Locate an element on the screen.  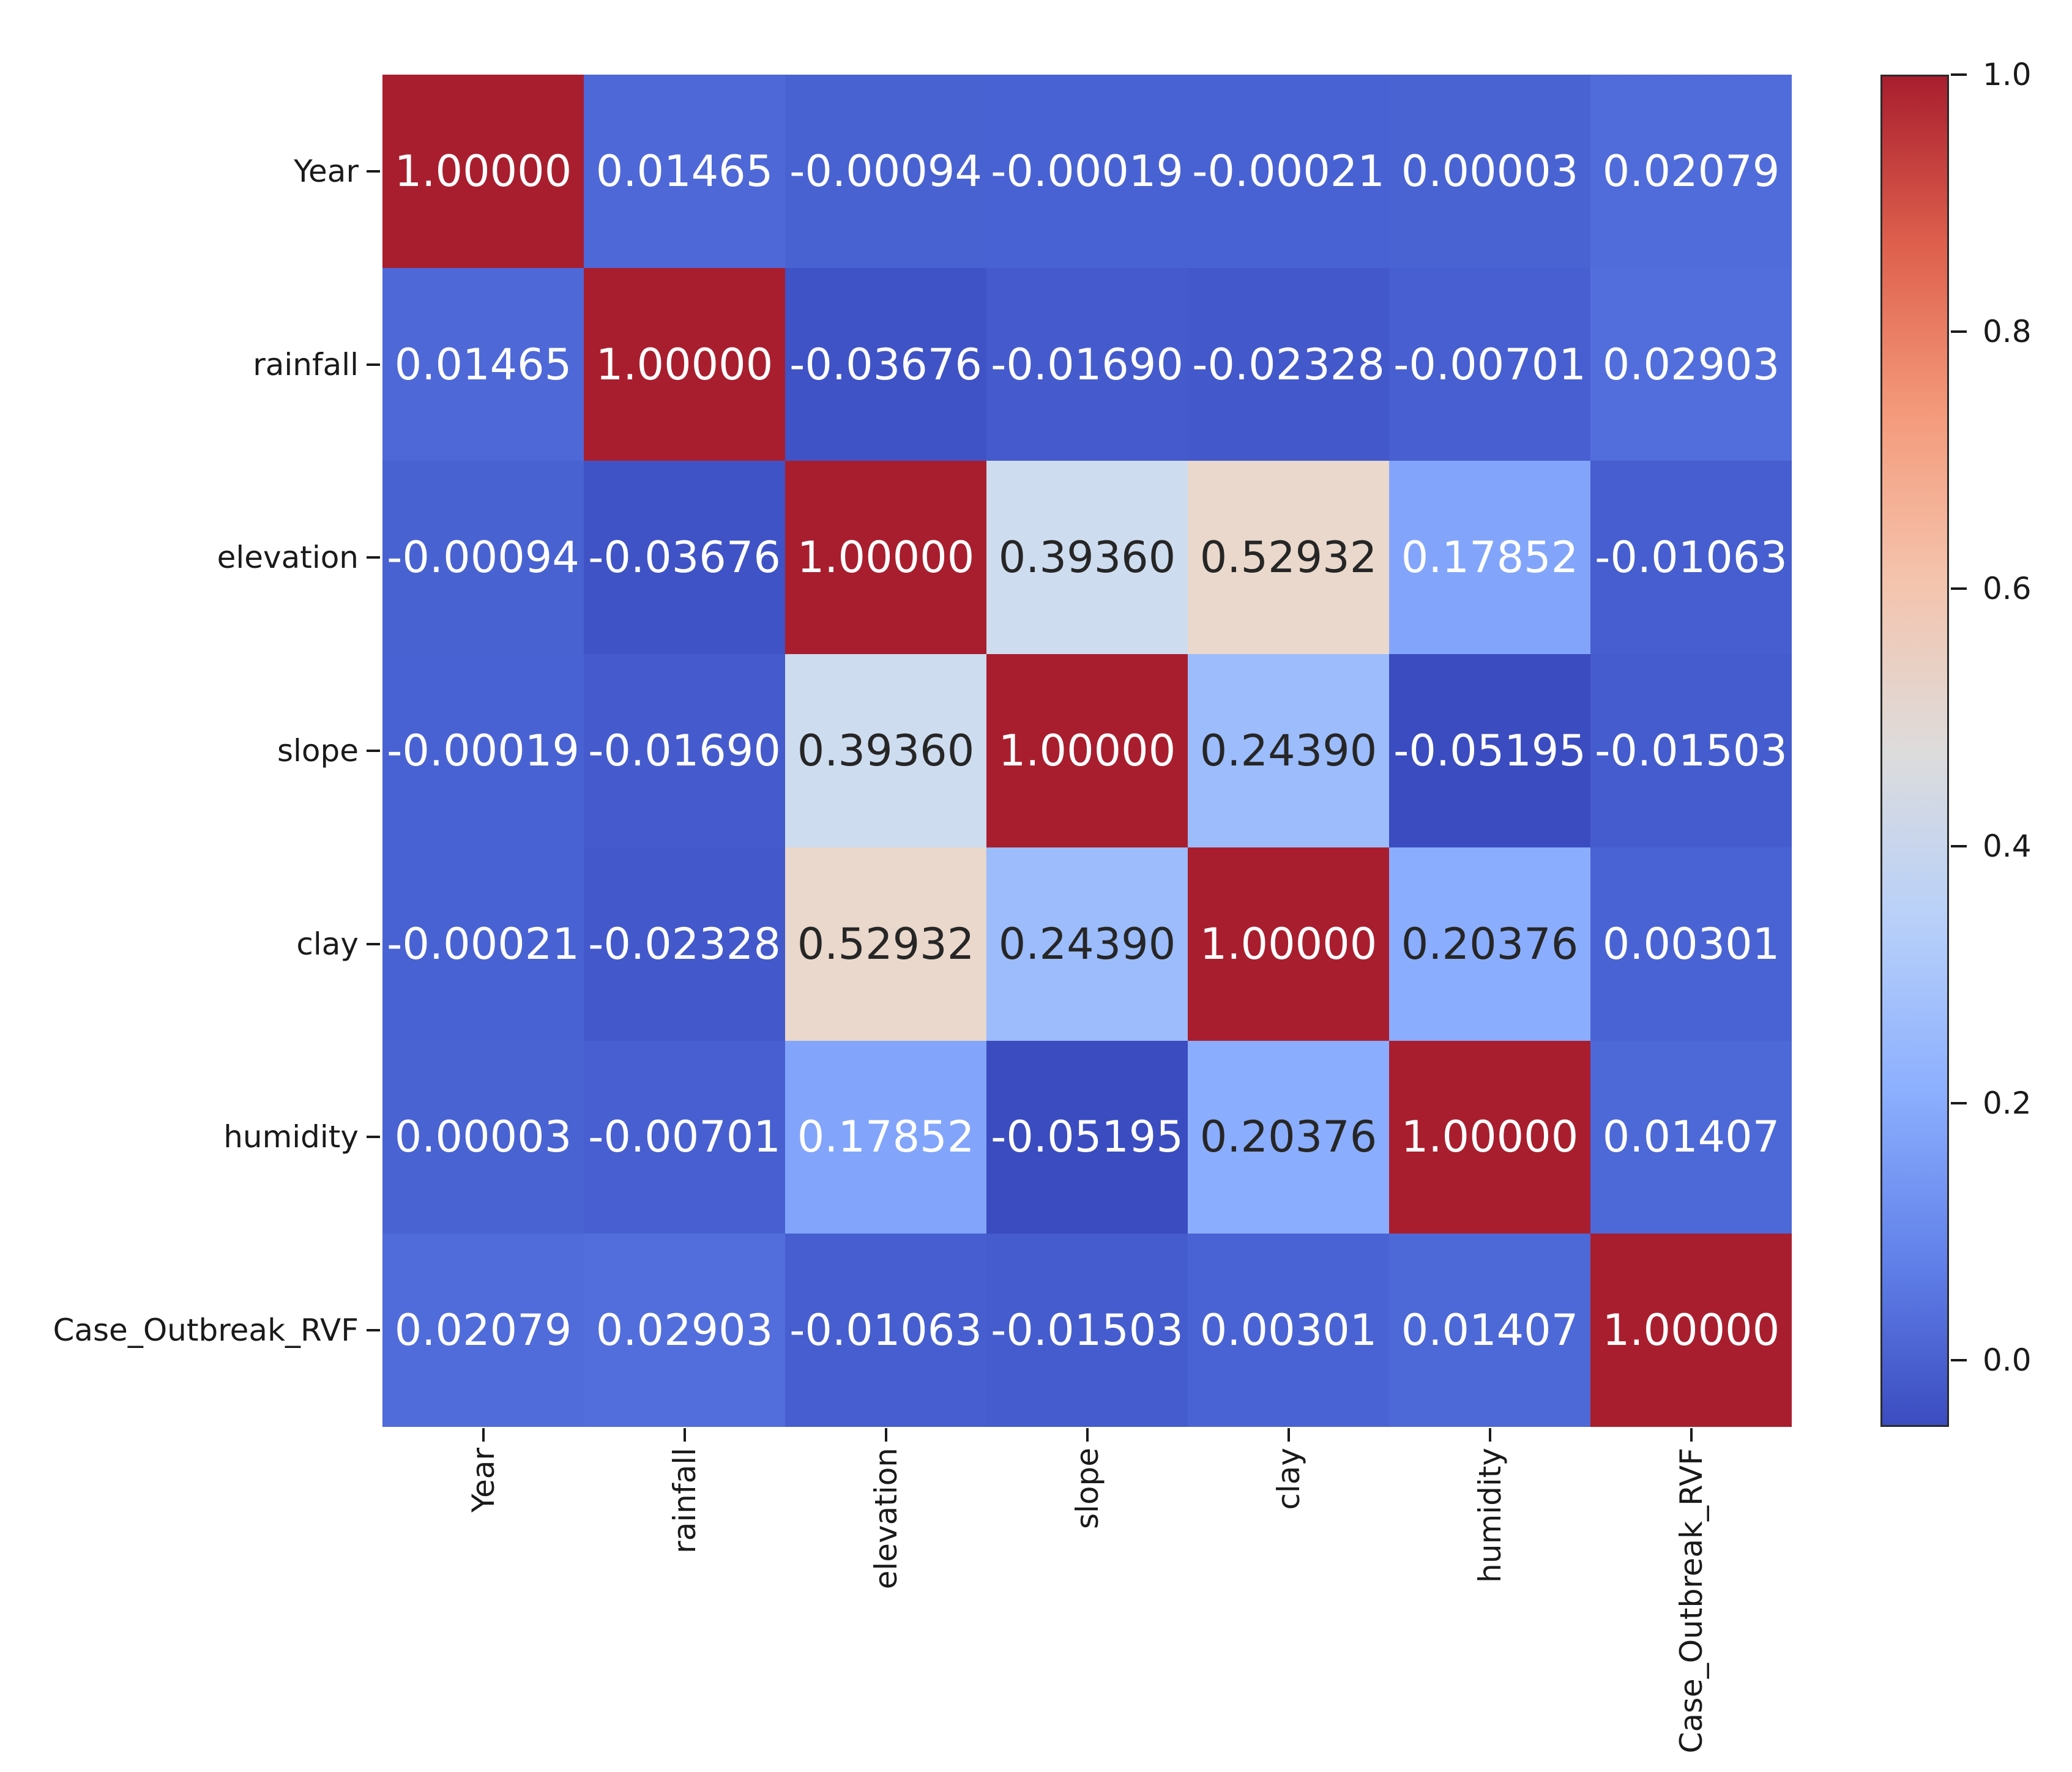
colorbar-tick-label: 0.2 is located at coordinates (2007, 1103).